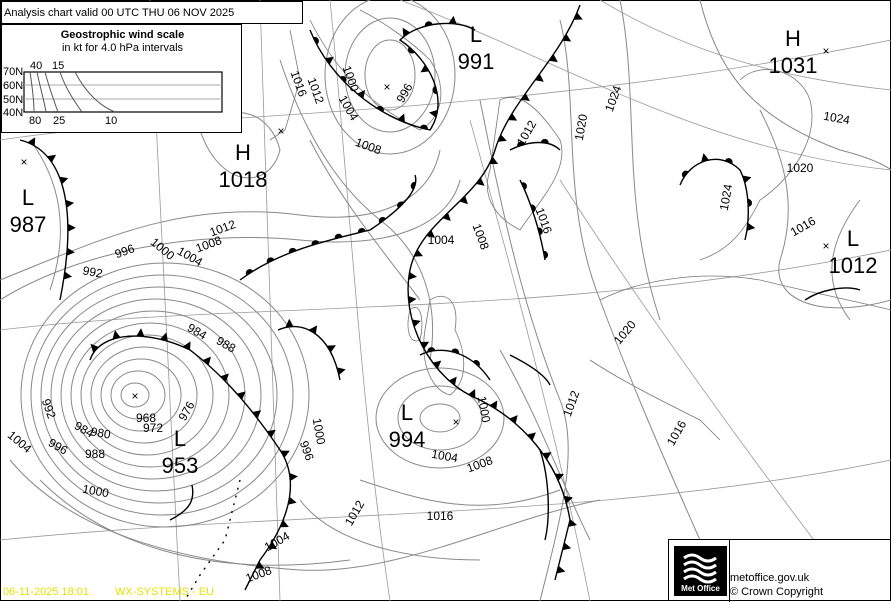 The width and height of the screenshot is (891, 602). Describe the element at coordinates (13, 72) in the screenshot. I see `lat-70n: 70N` at that location.